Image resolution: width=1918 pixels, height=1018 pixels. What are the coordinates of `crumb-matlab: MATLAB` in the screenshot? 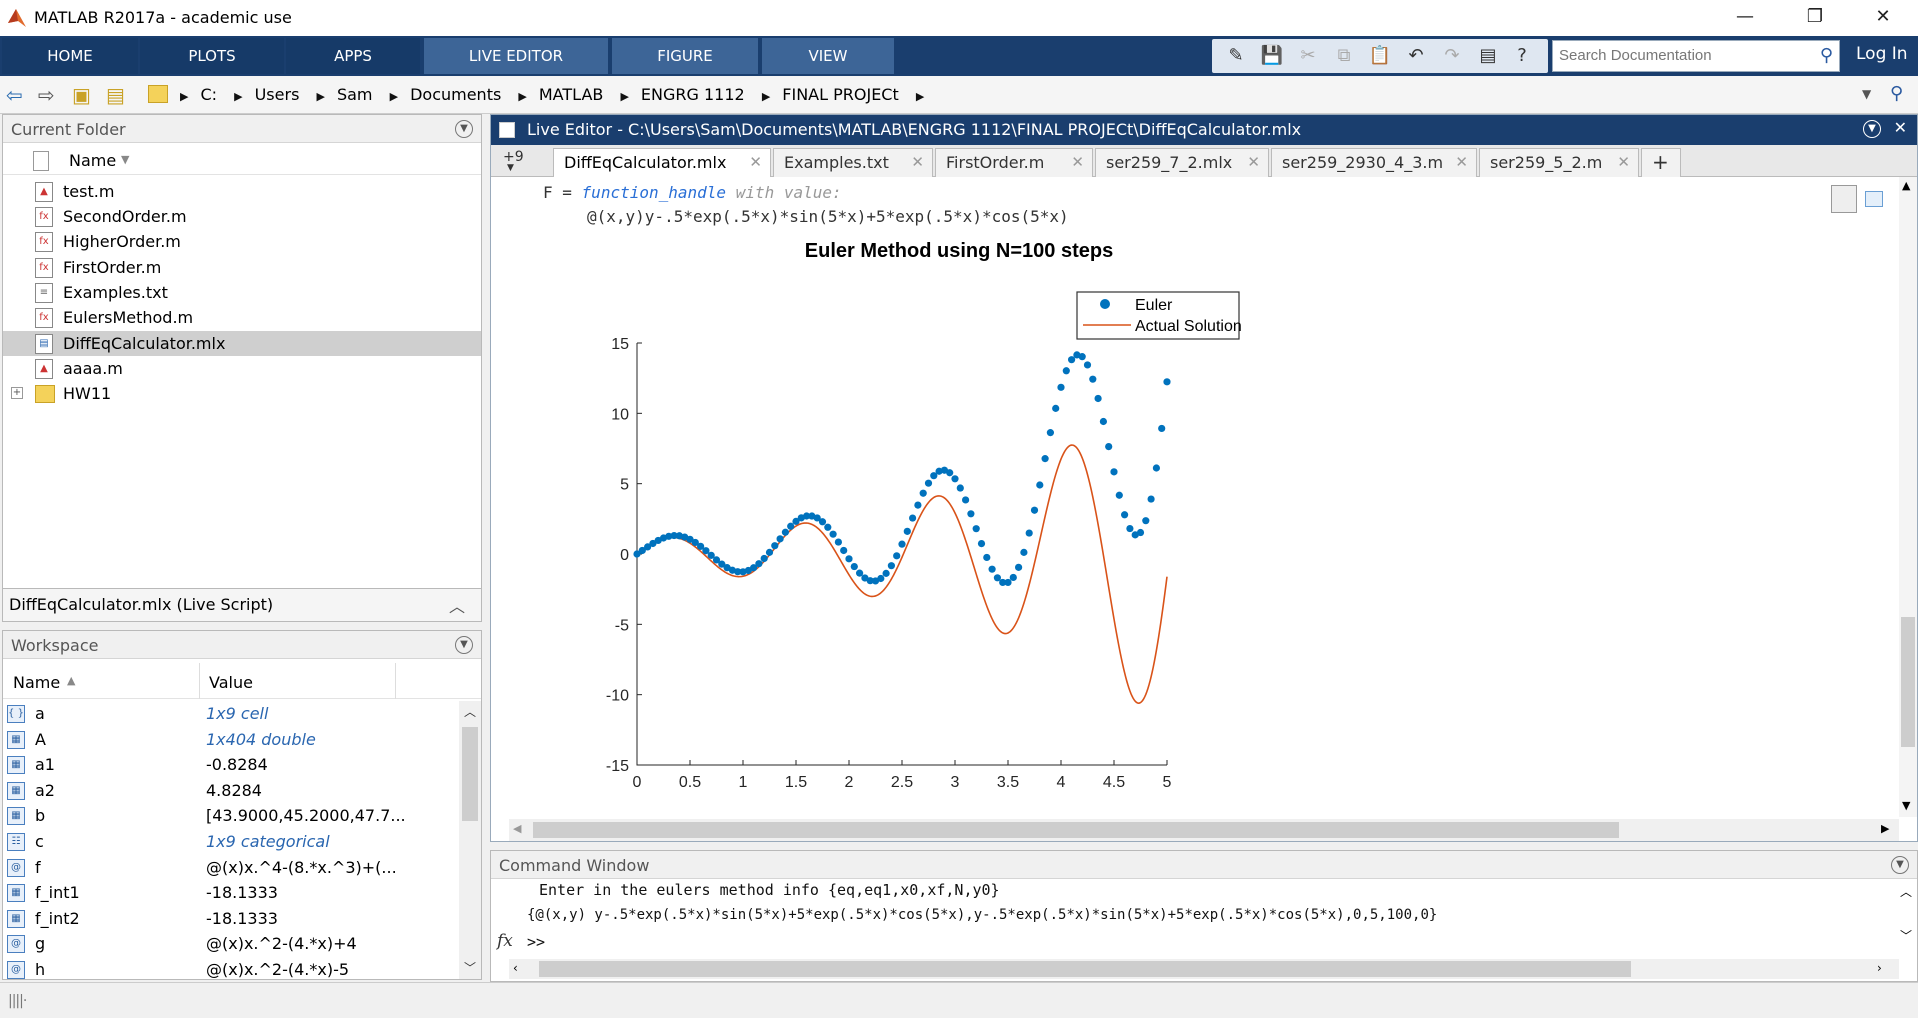 It's located at (571, 94).